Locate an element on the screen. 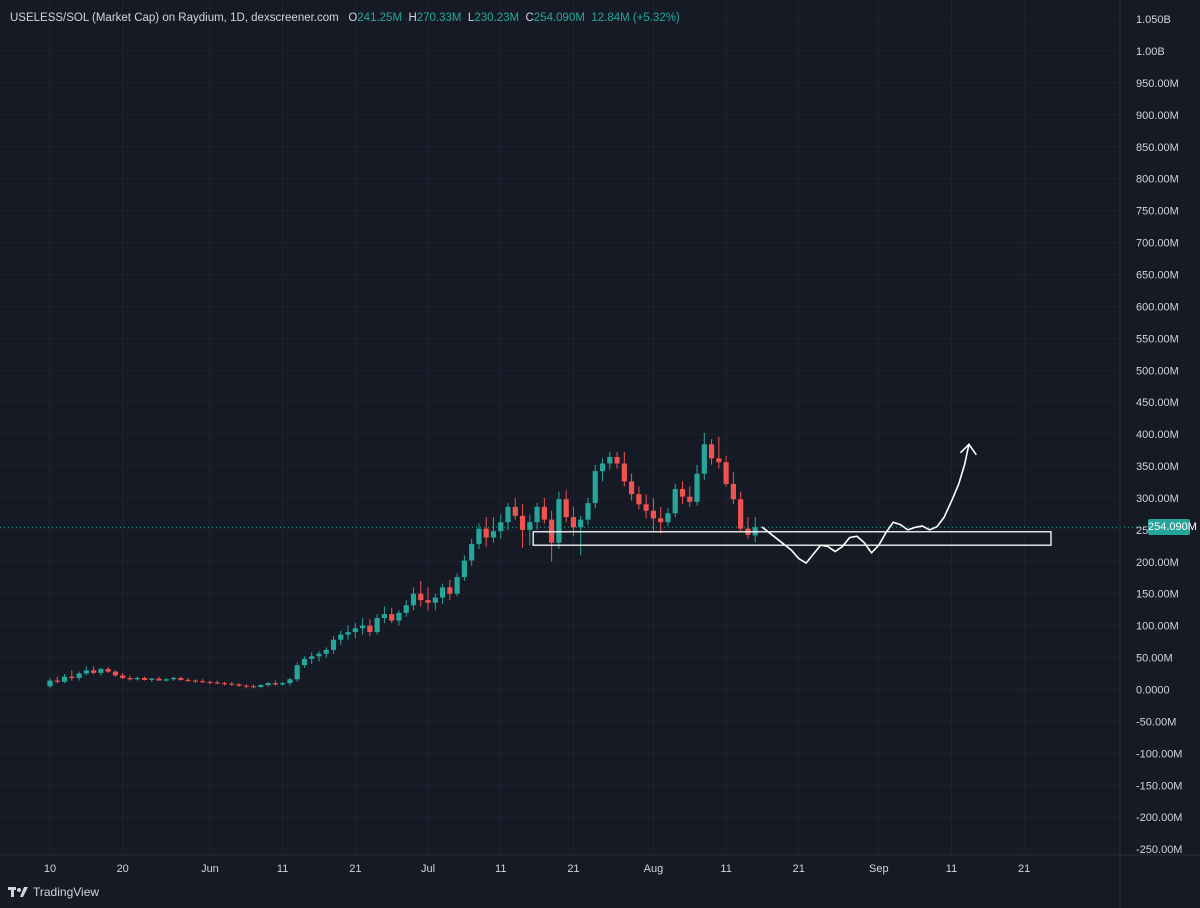 This screenshot has width=1200, height=908. close-label: C is located at coordinates (529, 18).